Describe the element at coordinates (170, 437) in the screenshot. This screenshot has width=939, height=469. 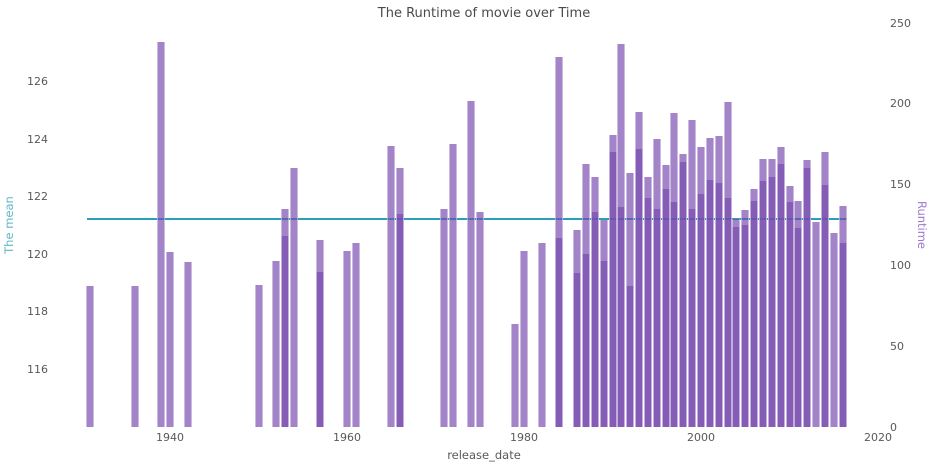
I see `x-tick-label: 1940` at that location.